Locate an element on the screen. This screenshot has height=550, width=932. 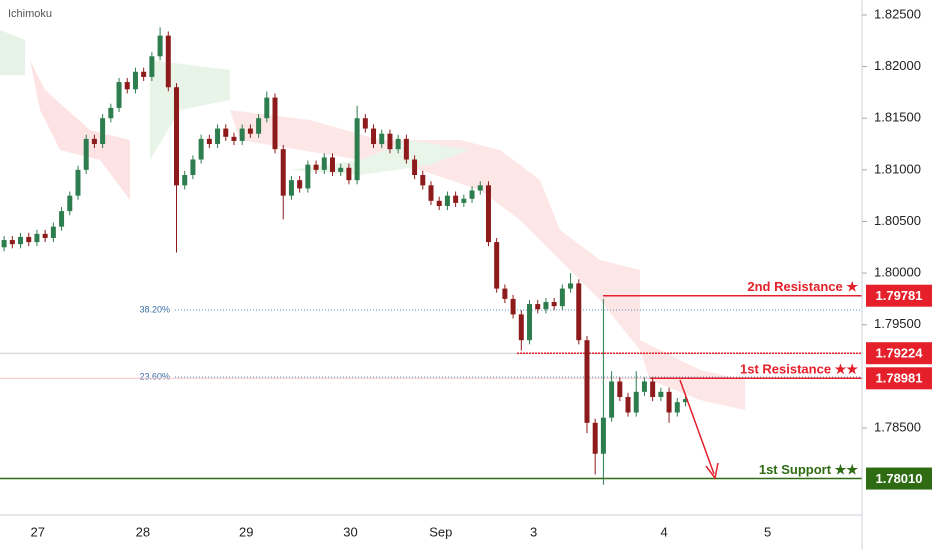
x-tick-label: 4 is located at coordinates (664, 531).